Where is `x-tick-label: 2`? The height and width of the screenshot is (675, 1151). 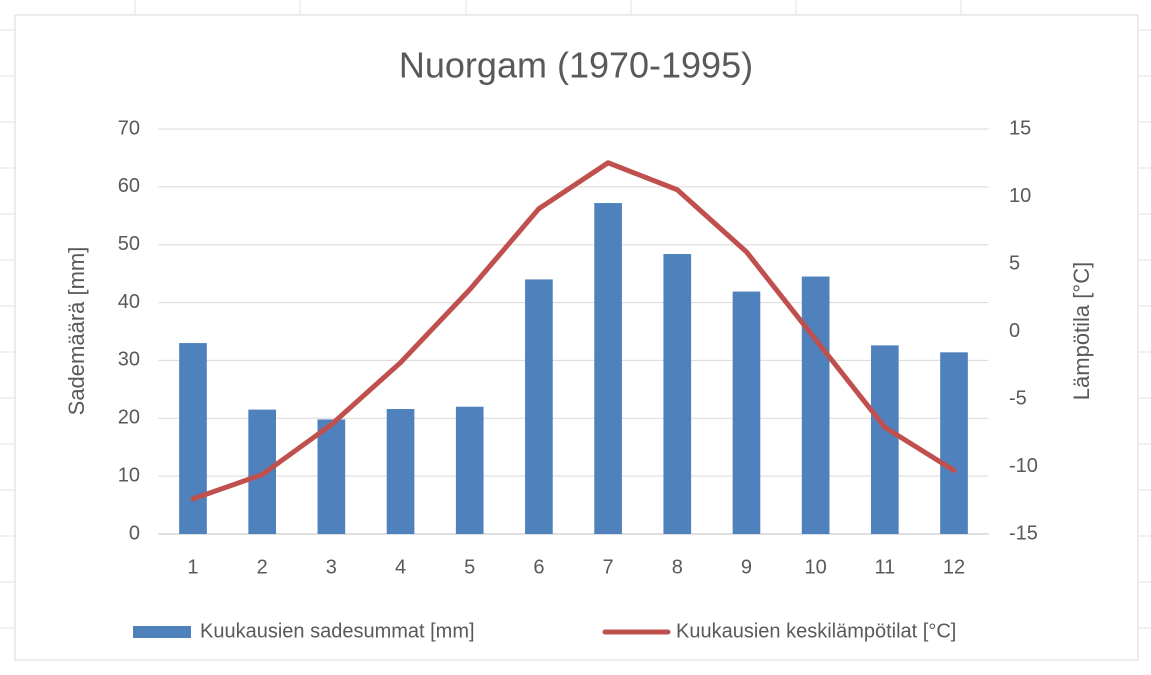
x-tick-label: 2 is located at coordinates (262, 567).